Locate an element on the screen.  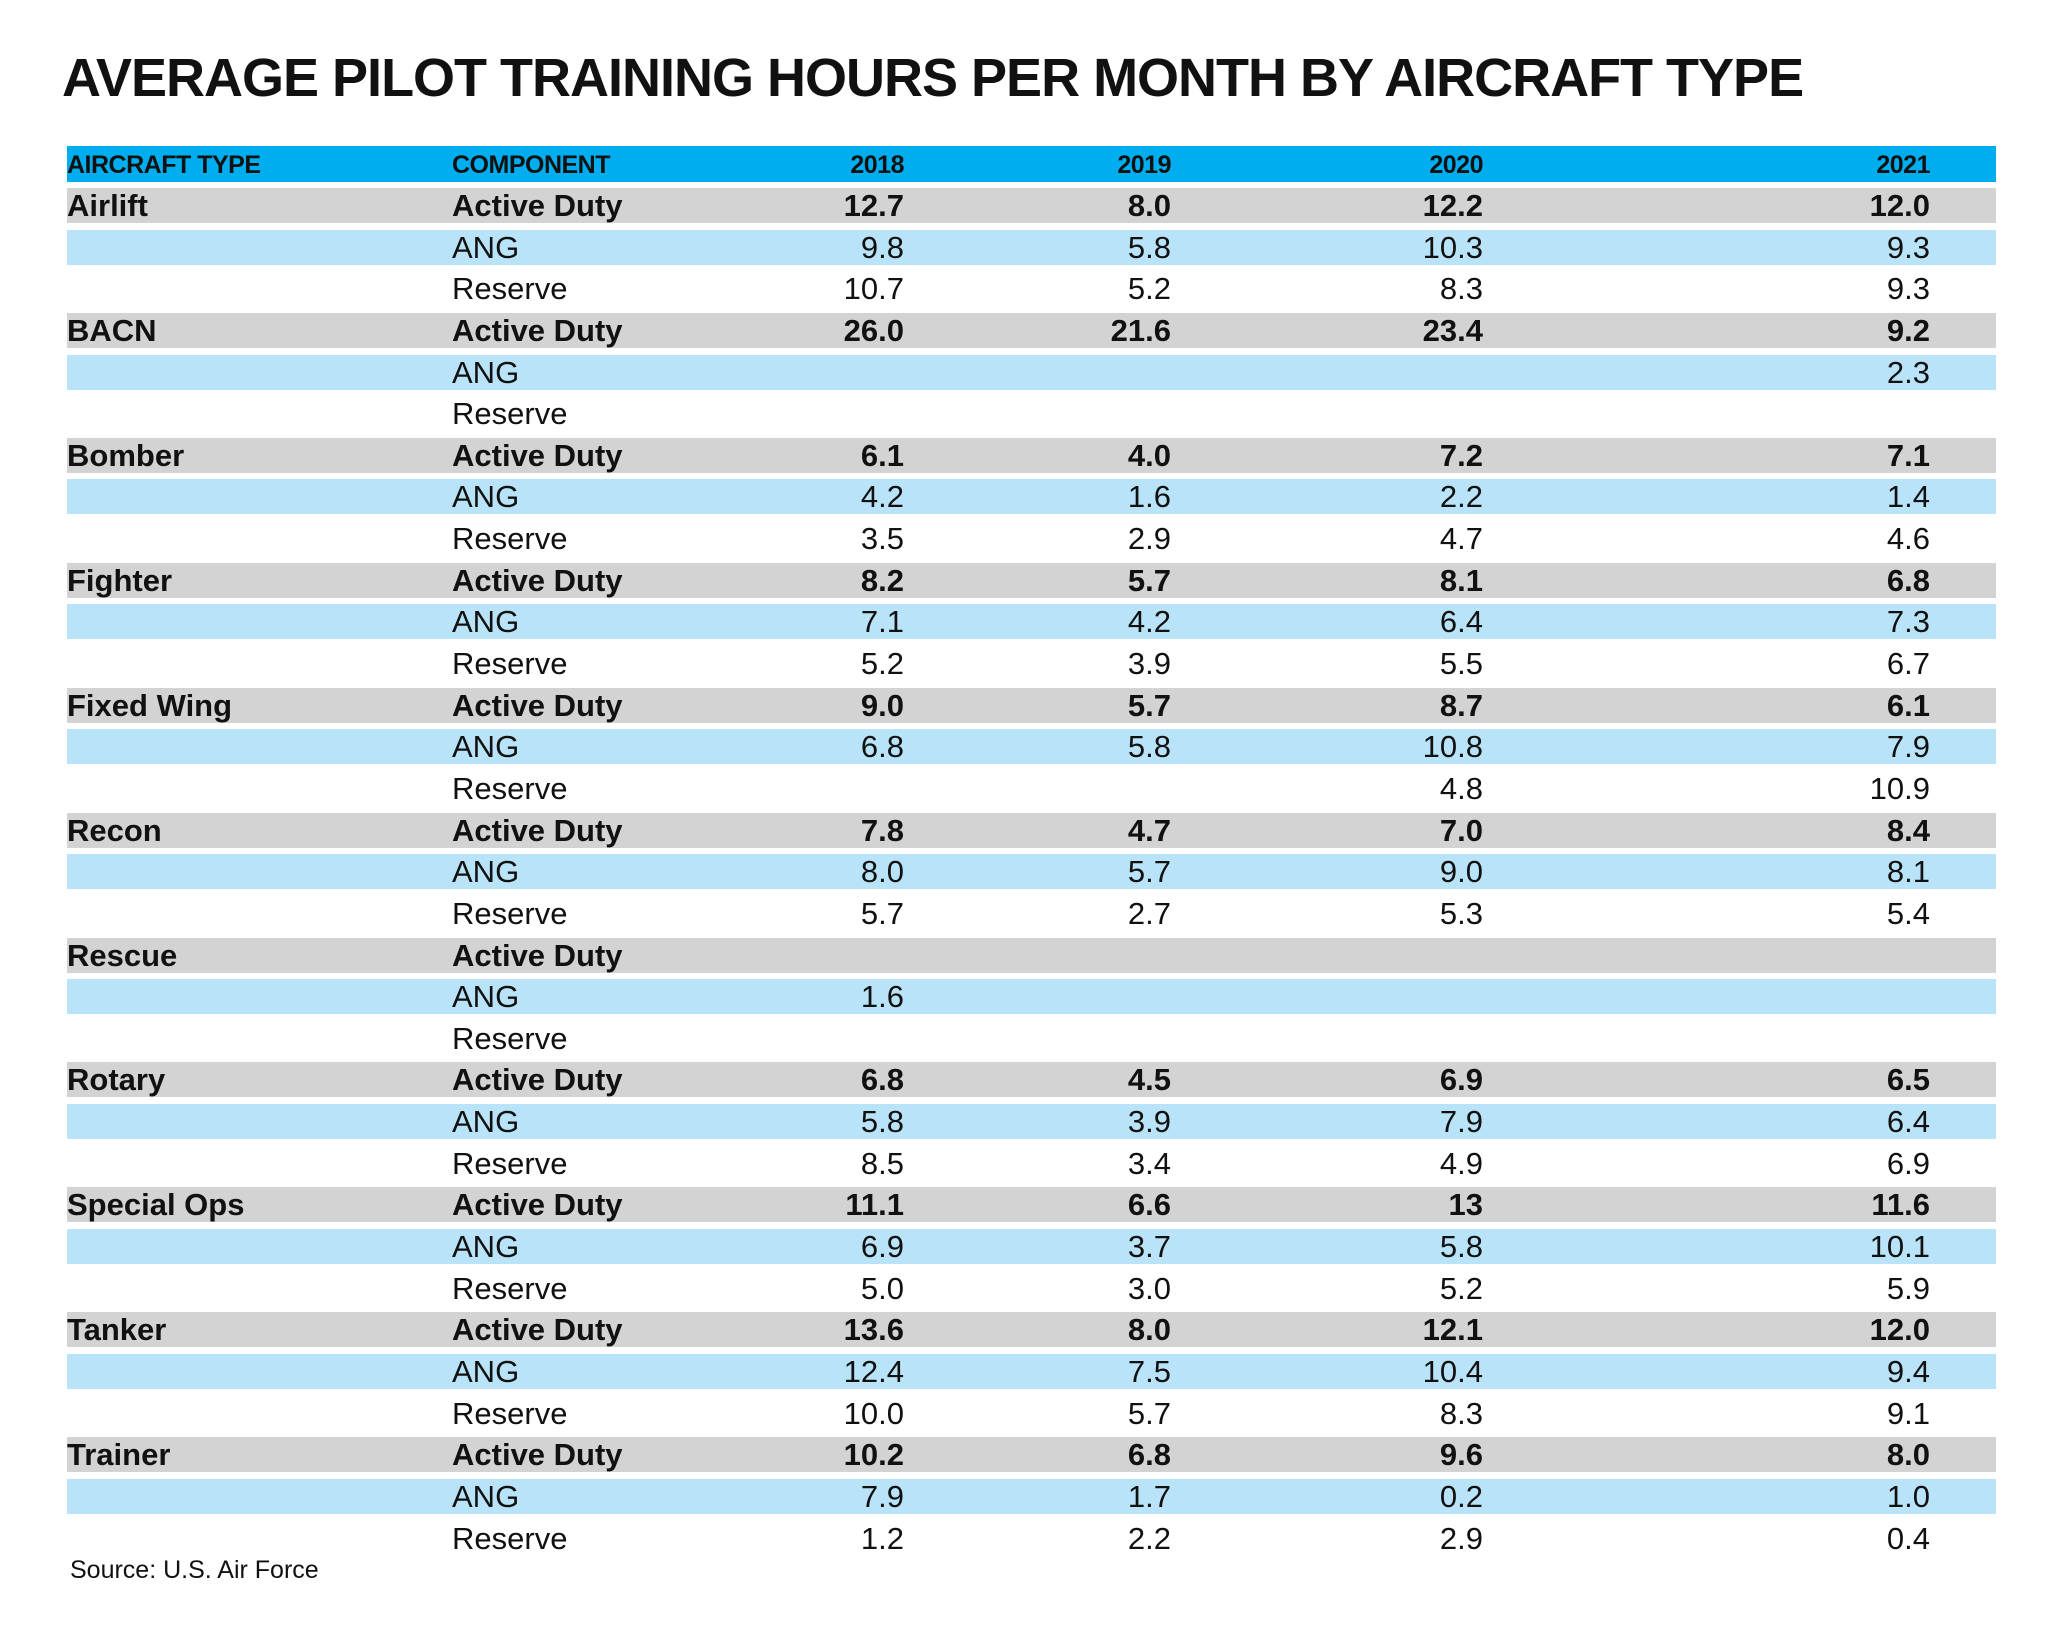
value-2018-cell: 1.2 is located at coordinates (882, 1538).